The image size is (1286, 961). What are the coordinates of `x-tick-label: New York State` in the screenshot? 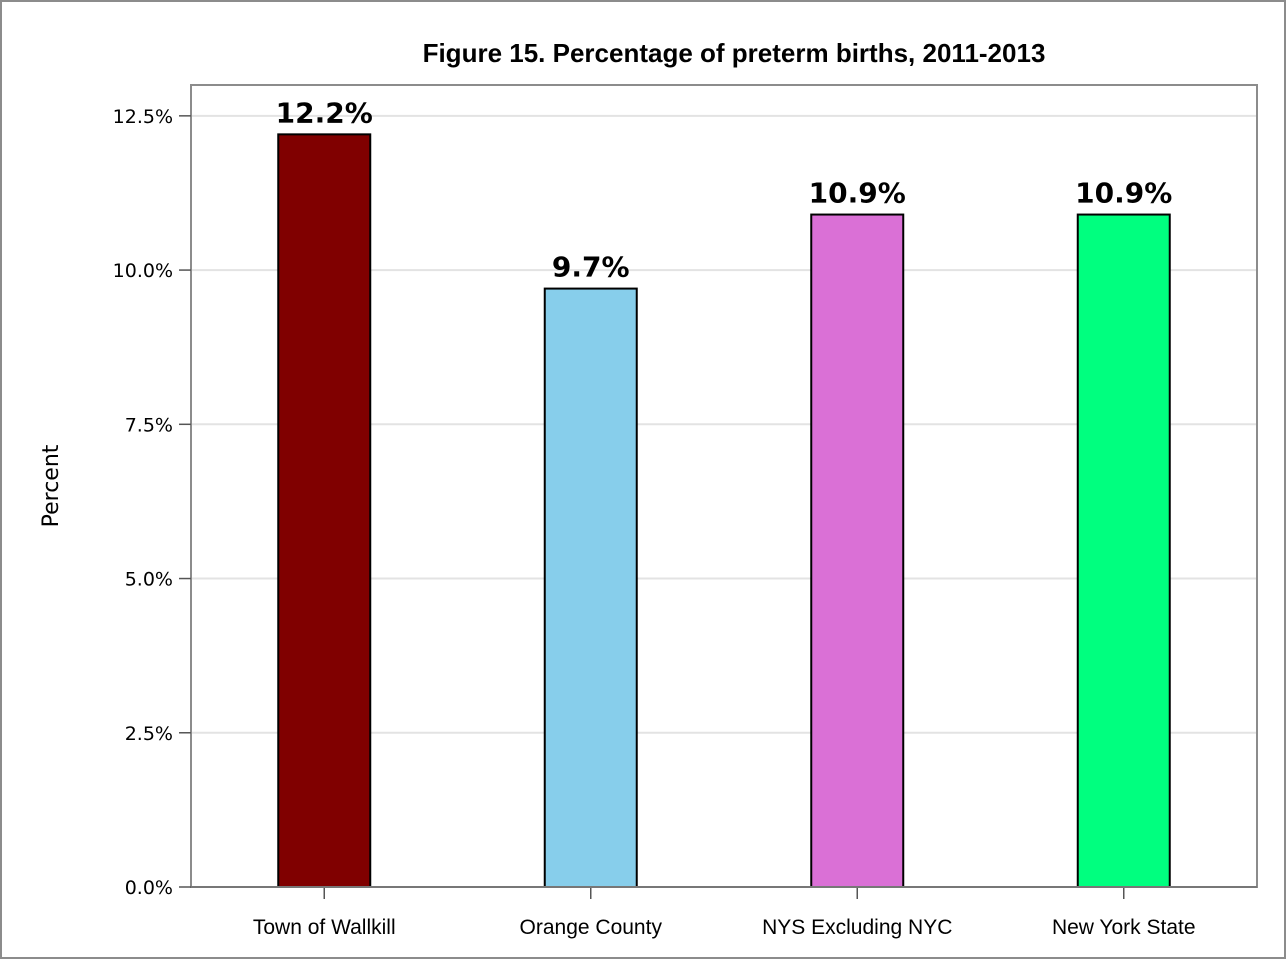 It's located at (1124, 927).